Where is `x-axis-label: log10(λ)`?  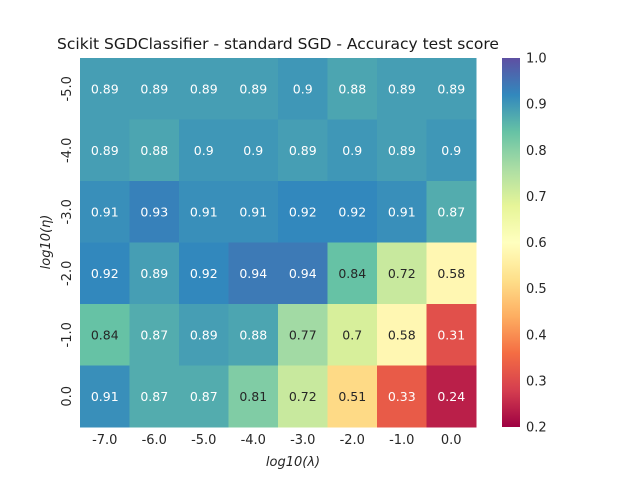
x-axis-label: log10(λ) is located at coordinates (293, 462).